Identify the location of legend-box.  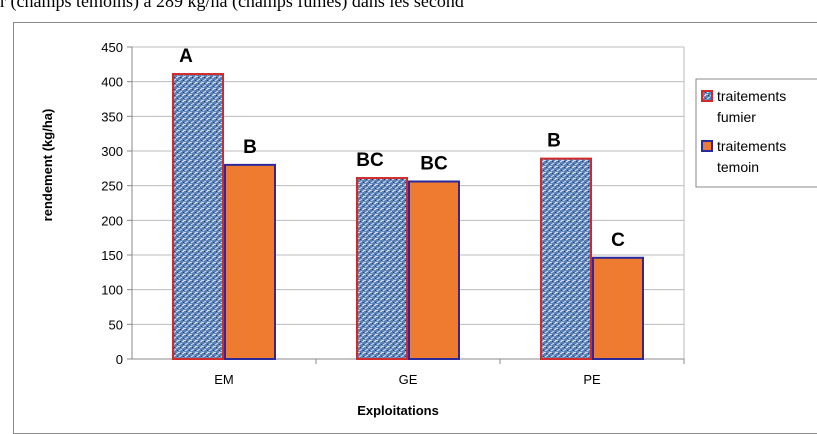
(756, 133).